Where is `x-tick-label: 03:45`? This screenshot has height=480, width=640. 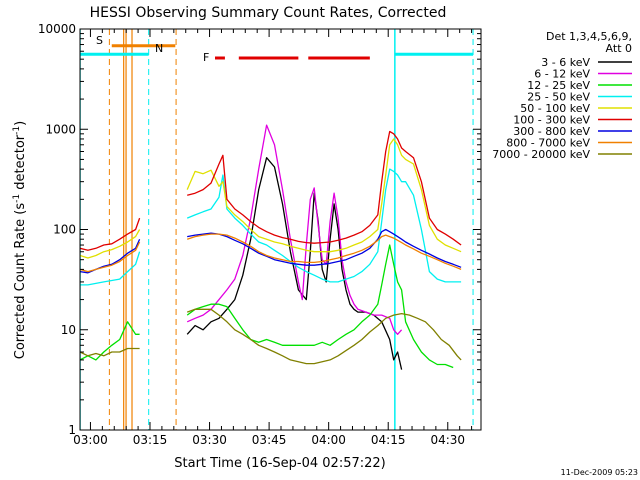
x-tick-label: 03:45 is located at coordinates (269, 440).